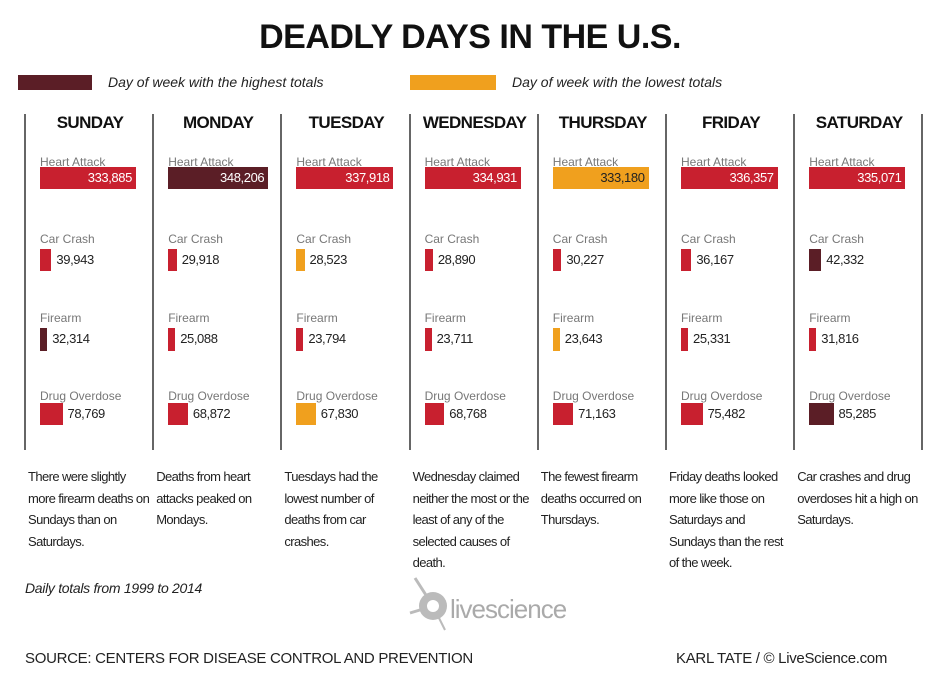 The image size is (940, 698). What do you see at coordinates (597, 413) in the screenshot?
I see `value-label: 71,163` at bounding box center [597, 413].